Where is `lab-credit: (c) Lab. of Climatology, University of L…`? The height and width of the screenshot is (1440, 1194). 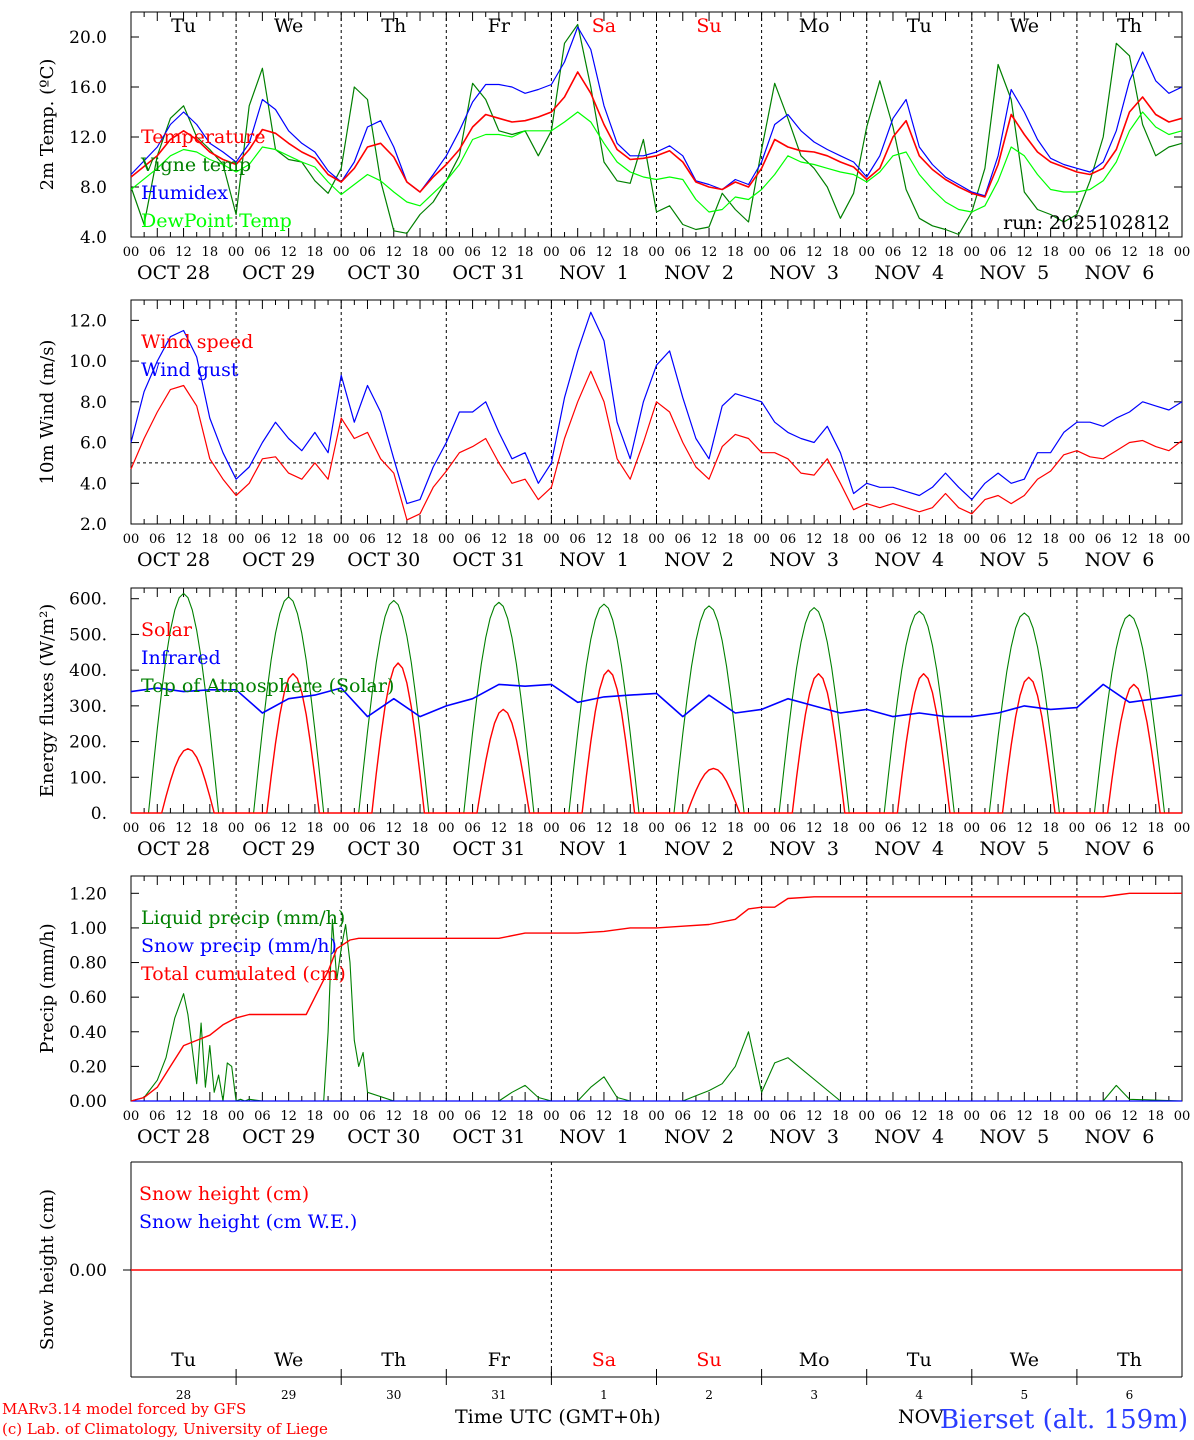 lab-credit: (c) Lab. of Climatology, University of L… is located at coordinates (165, 1429).